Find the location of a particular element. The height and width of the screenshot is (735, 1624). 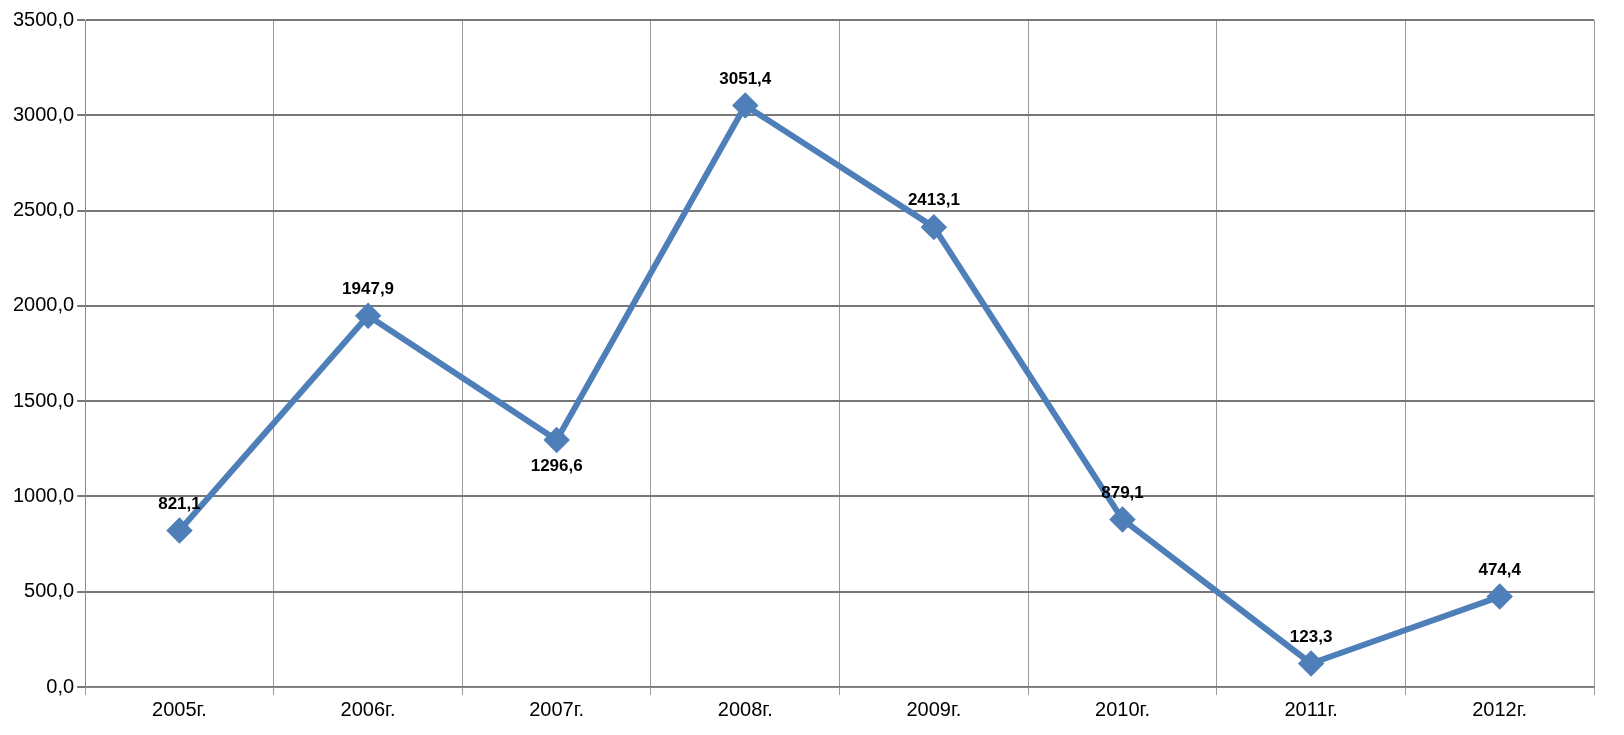

y-tick-label: 2500,0 is located at coordinates (44, 209).